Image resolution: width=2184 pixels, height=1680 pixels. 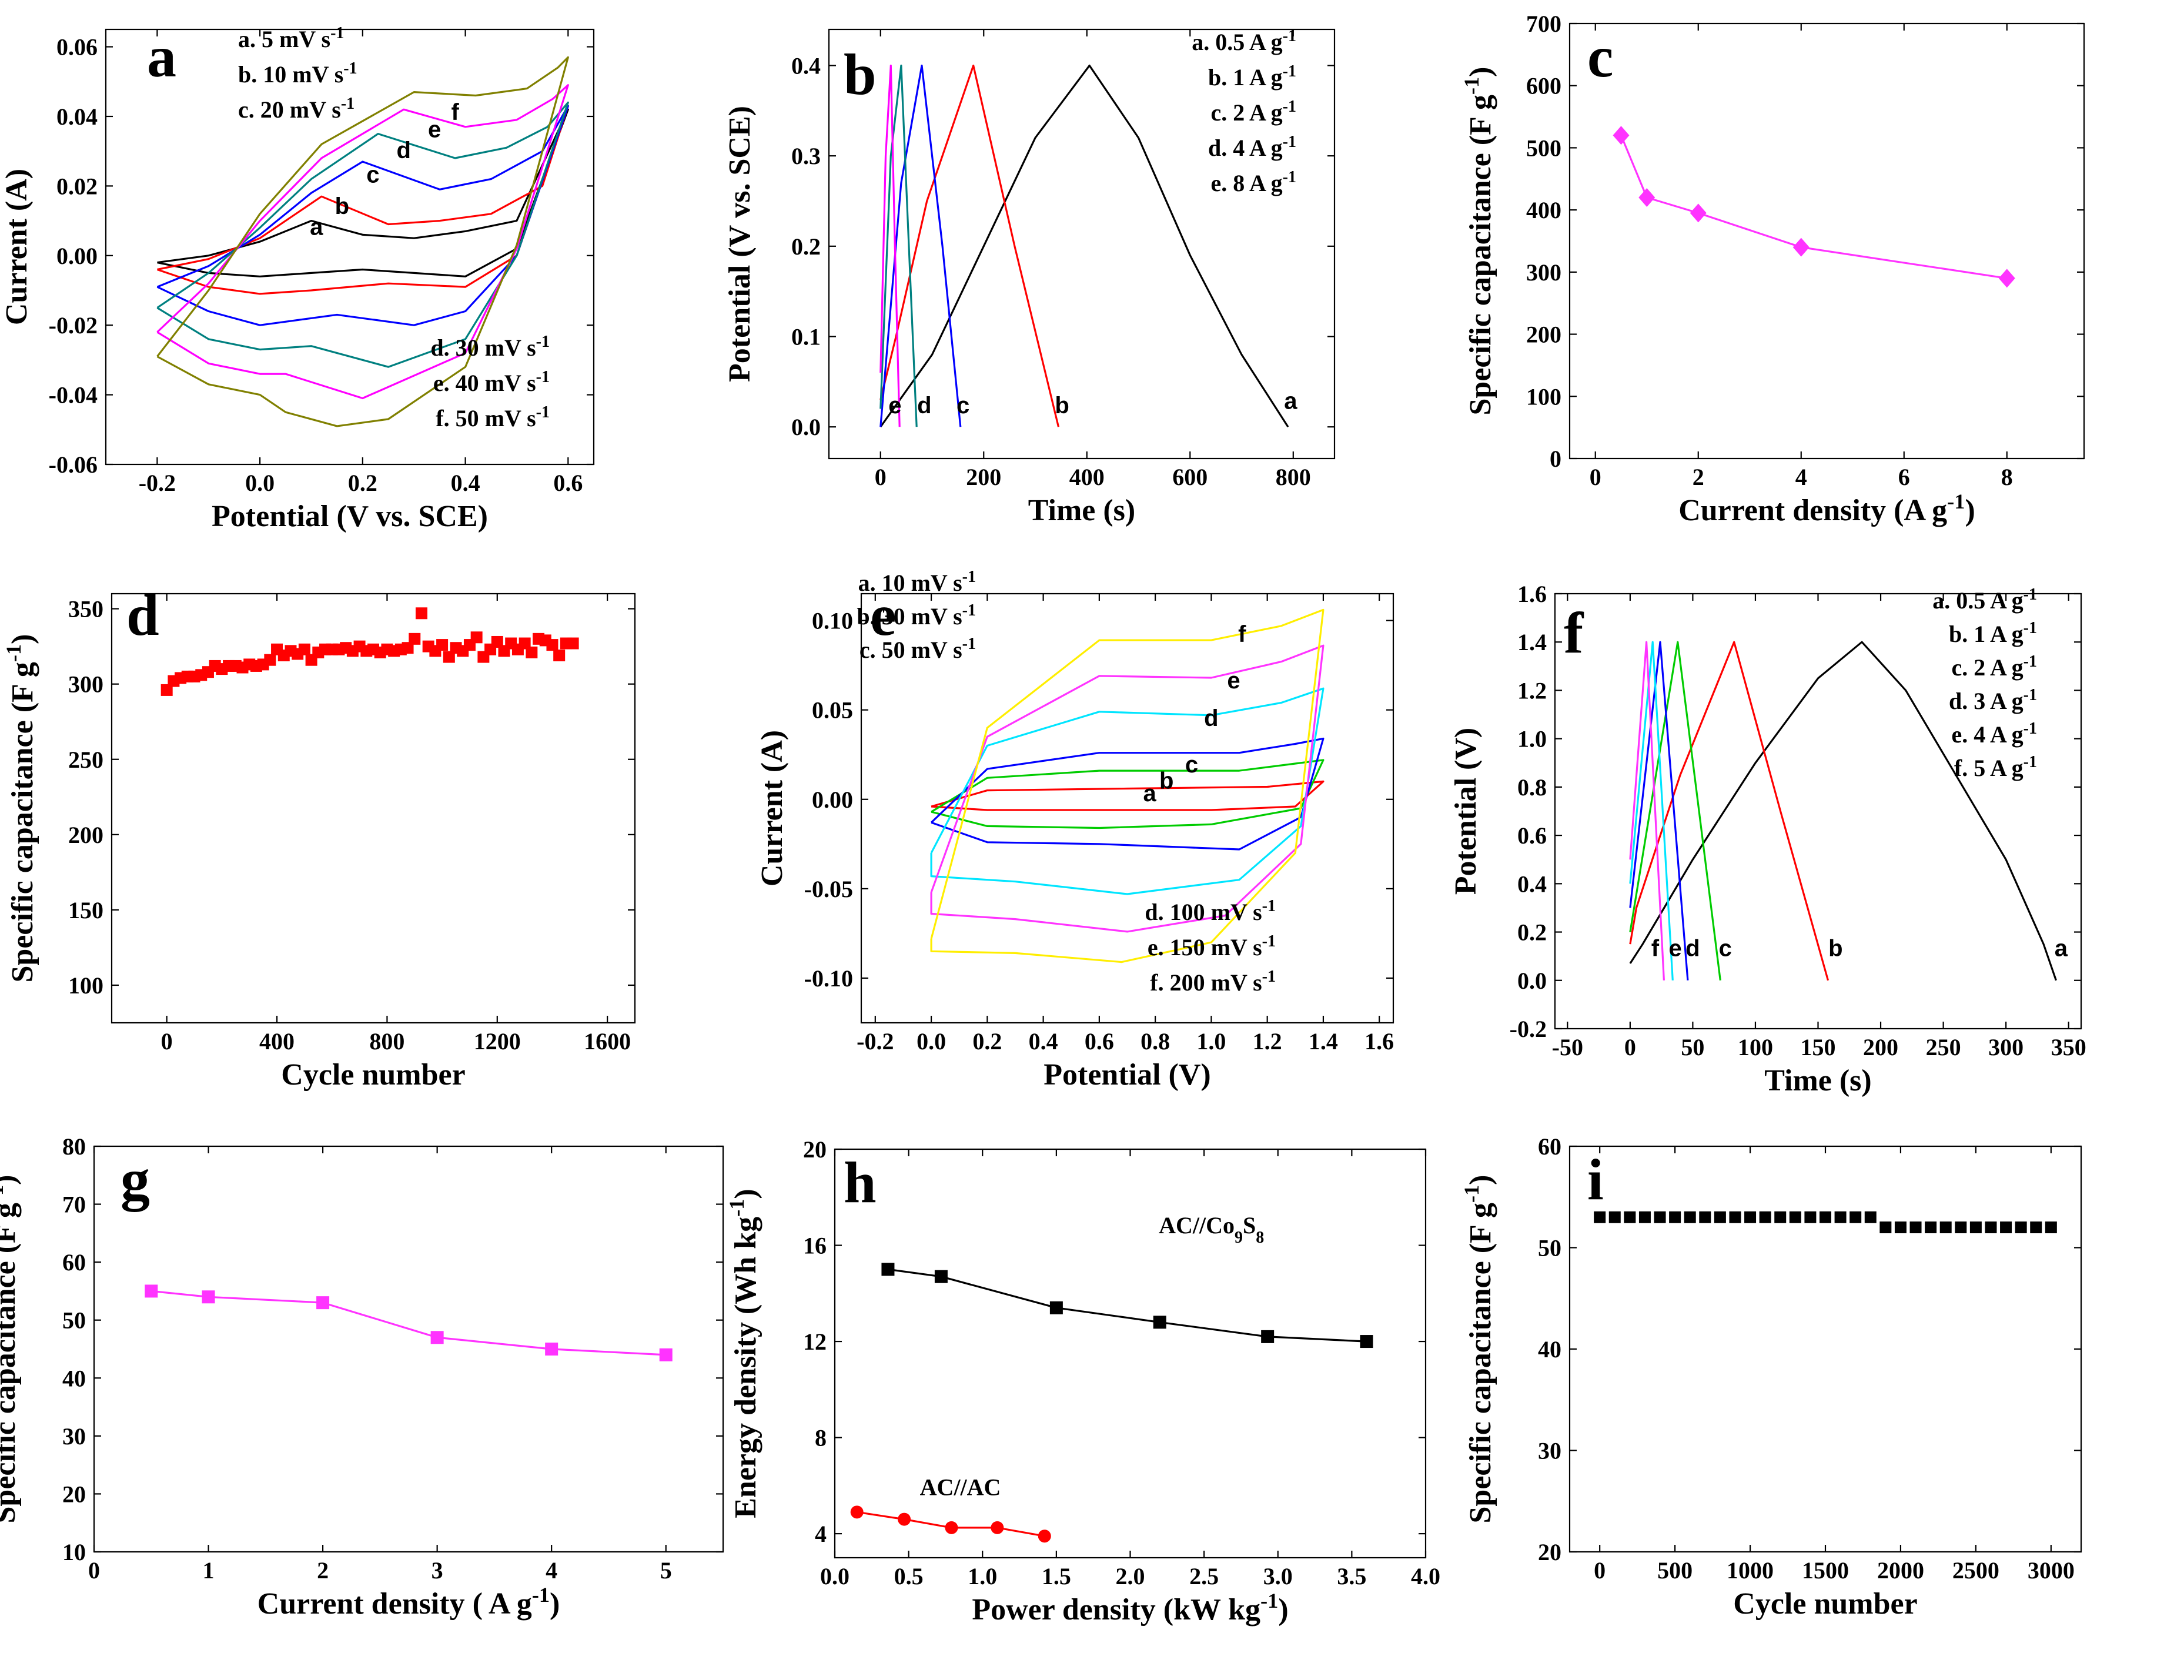 What do you see at coordinates (1130, 1576) in the screenshot?
I see `x-tick-label: 2.0` at bounding box center [1130, 1576].